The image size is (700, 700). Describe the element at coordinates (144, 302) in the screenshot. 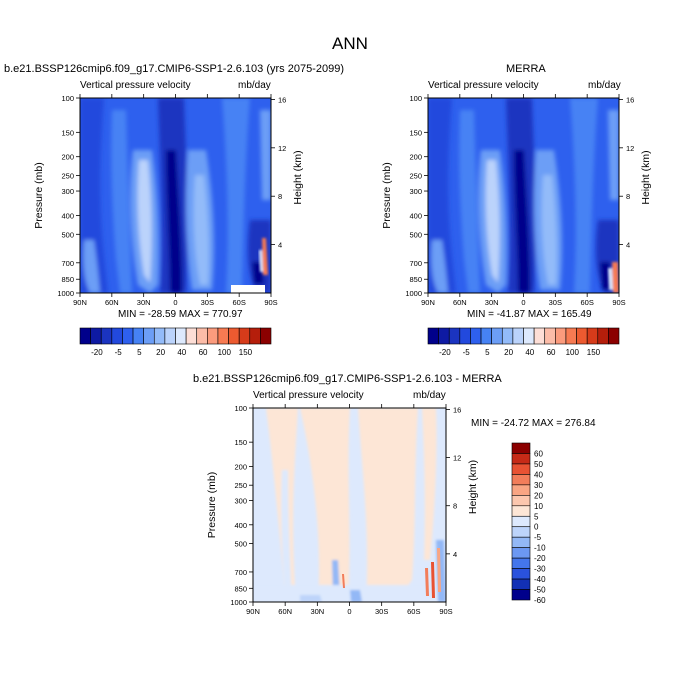

I see `panel1-xtick-label: 30N` at that location.